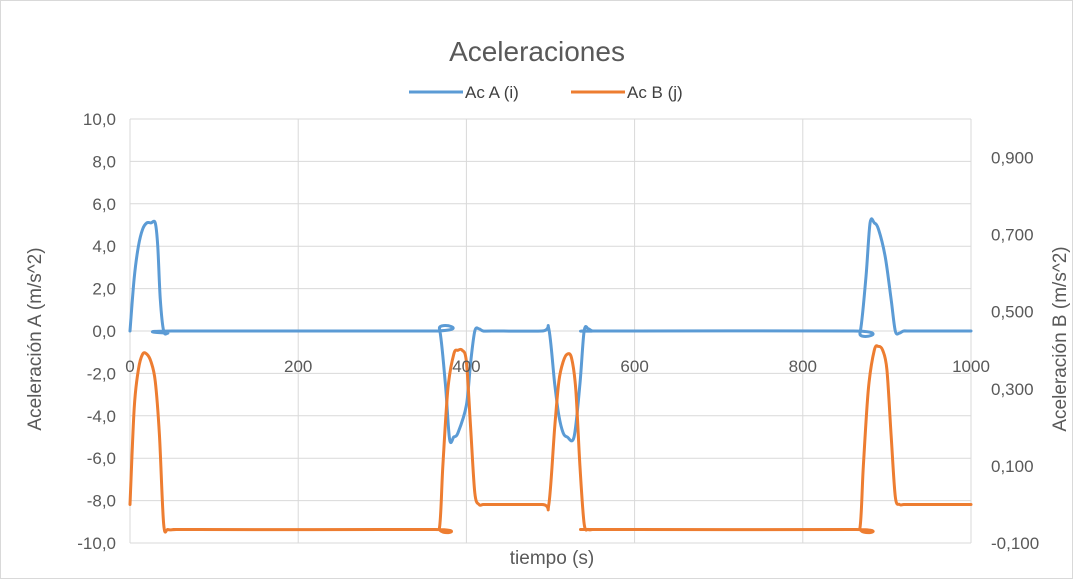  What do you see at coordinates (101, 373) in the screenshot?
I see `y-tick-label: -2,0` at bounding box center [101, 373].